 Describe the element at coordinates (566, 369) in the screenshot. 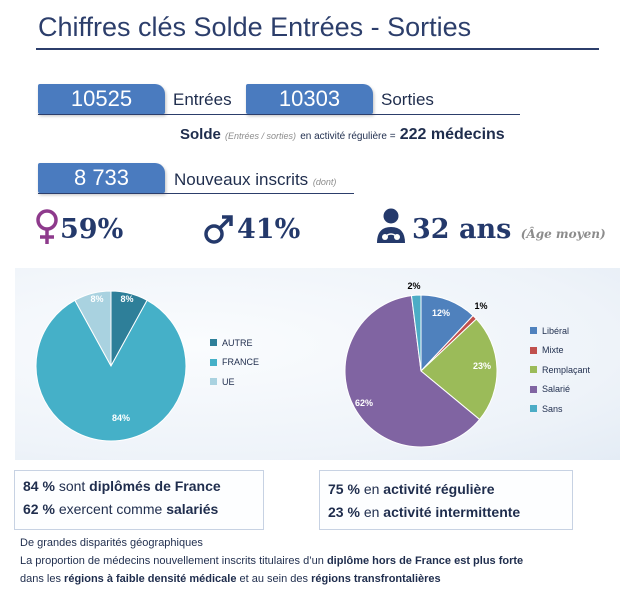

I see `legend-label: Remplaçant` at that location.